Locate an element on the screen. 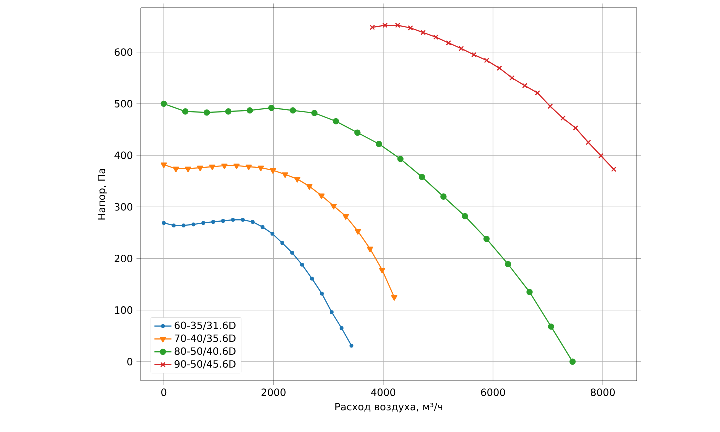 The width and height of the screenshot is (720, 432). x-axis-title: Расход воздуха, м³/ч is located at coordinates (389, 408).